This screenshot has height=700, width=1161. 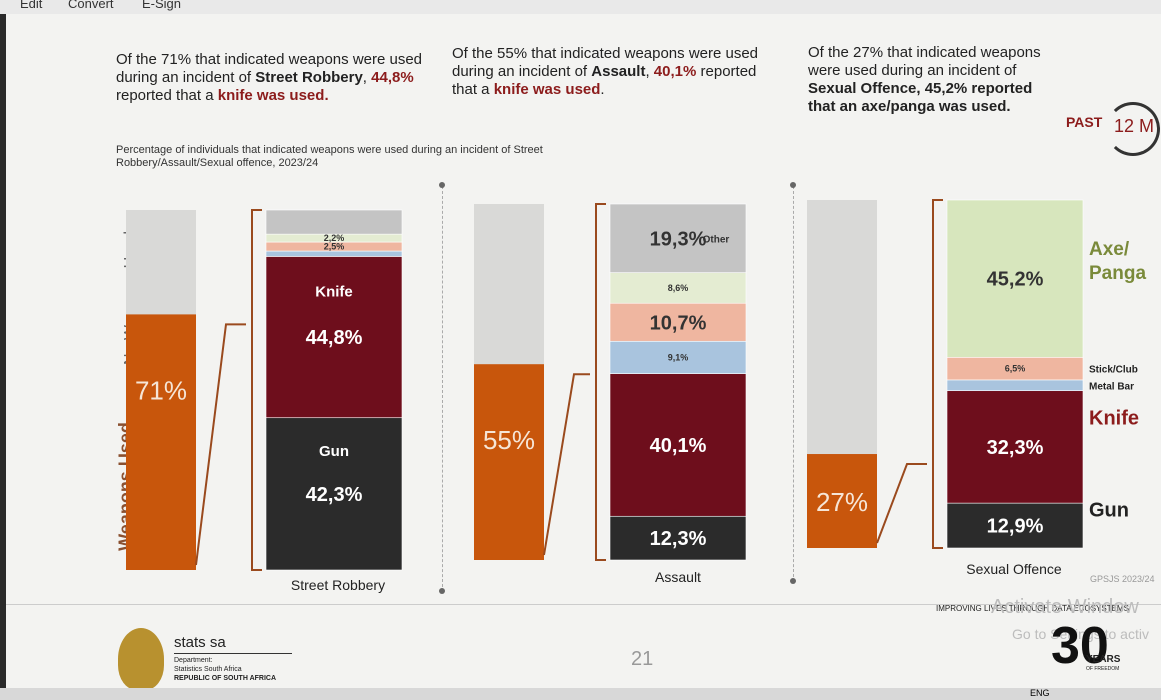 I want to click on segment-name-label: Panga, so click(x=1117, y=273).